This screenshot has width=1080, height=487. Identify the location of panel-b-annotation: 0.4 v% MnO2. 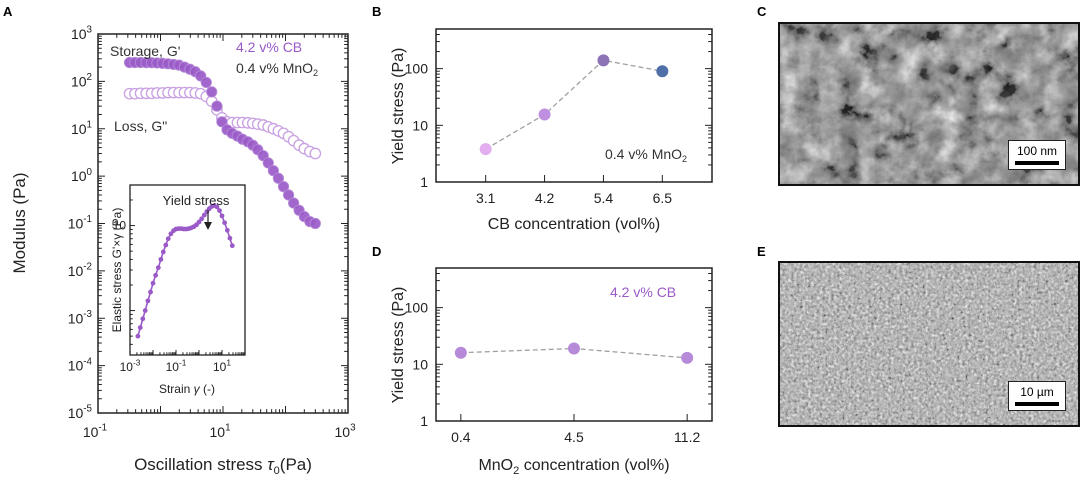
(646, 155).